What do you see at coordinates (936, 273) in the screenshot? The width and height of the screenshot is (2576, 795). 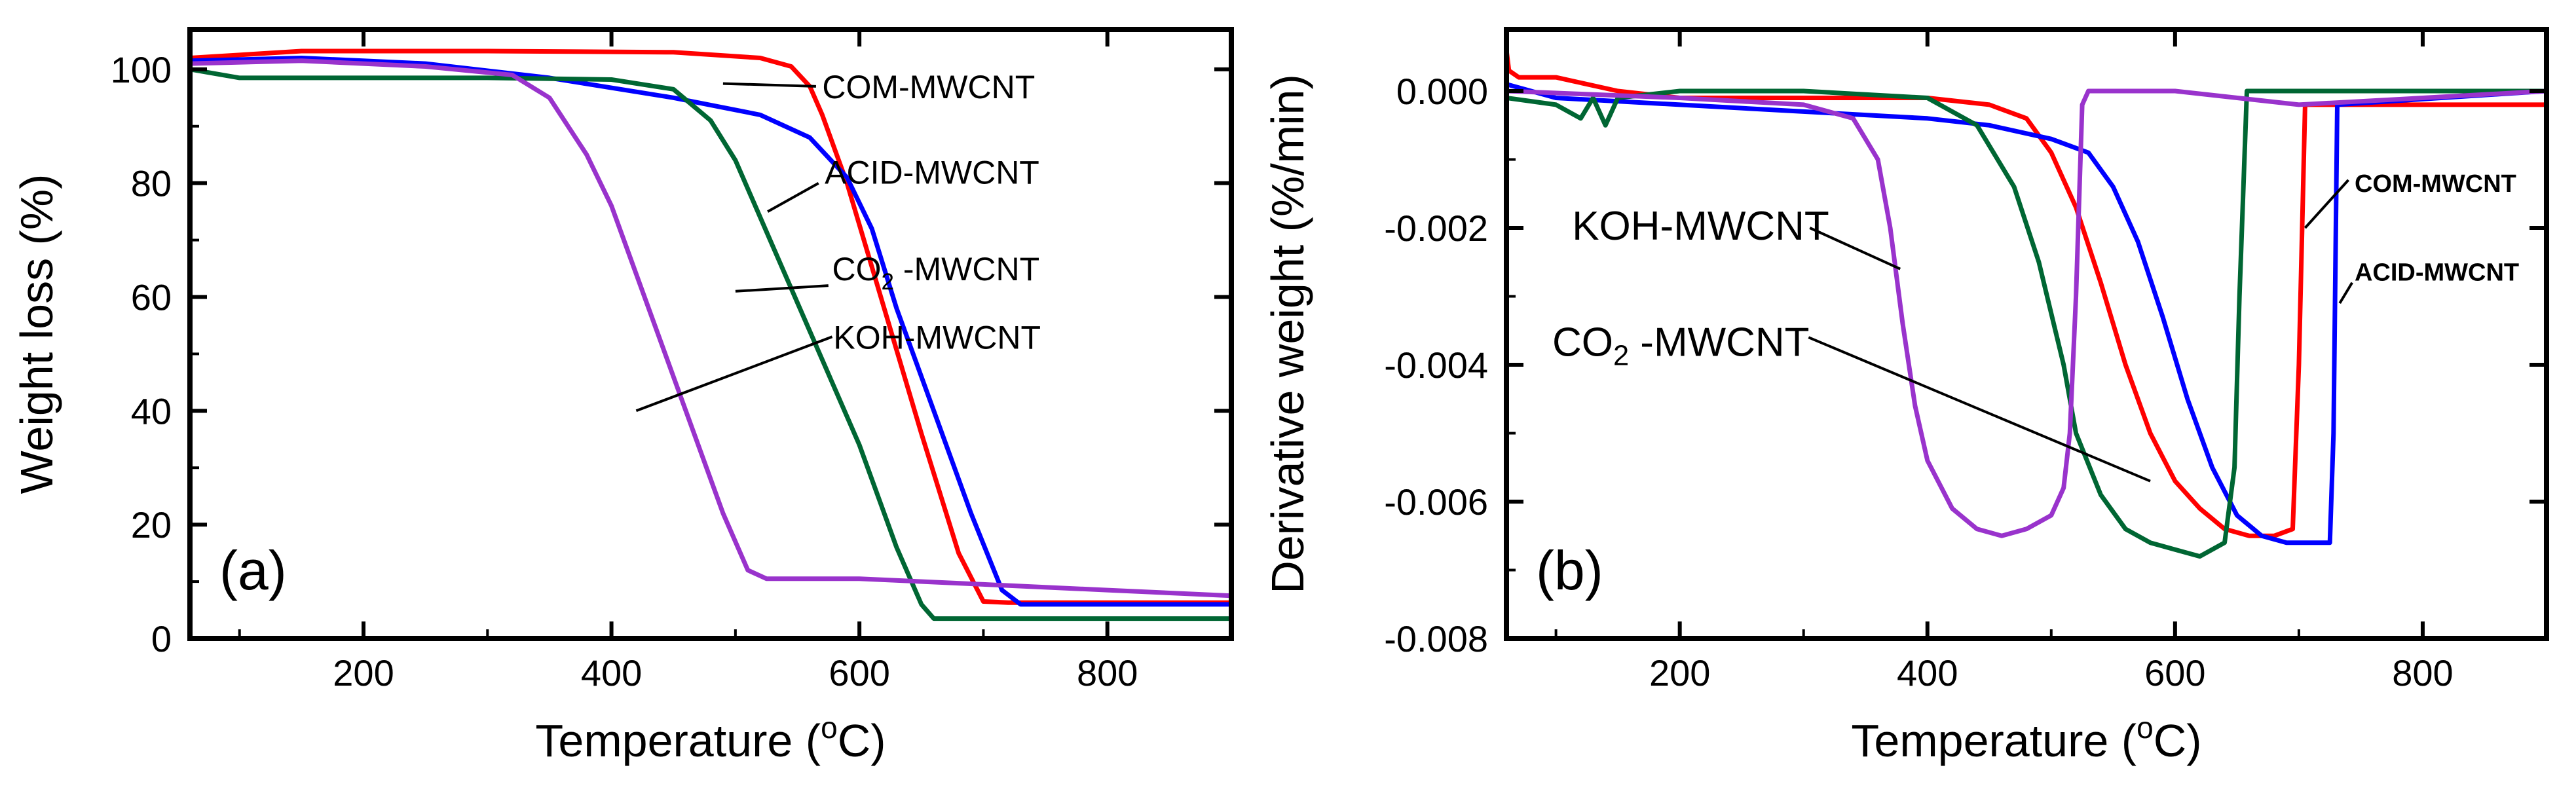 I see `panel-a-annotation-co2-mwcnt: CO2 -MWCNT` at bounding box center [936, 273].